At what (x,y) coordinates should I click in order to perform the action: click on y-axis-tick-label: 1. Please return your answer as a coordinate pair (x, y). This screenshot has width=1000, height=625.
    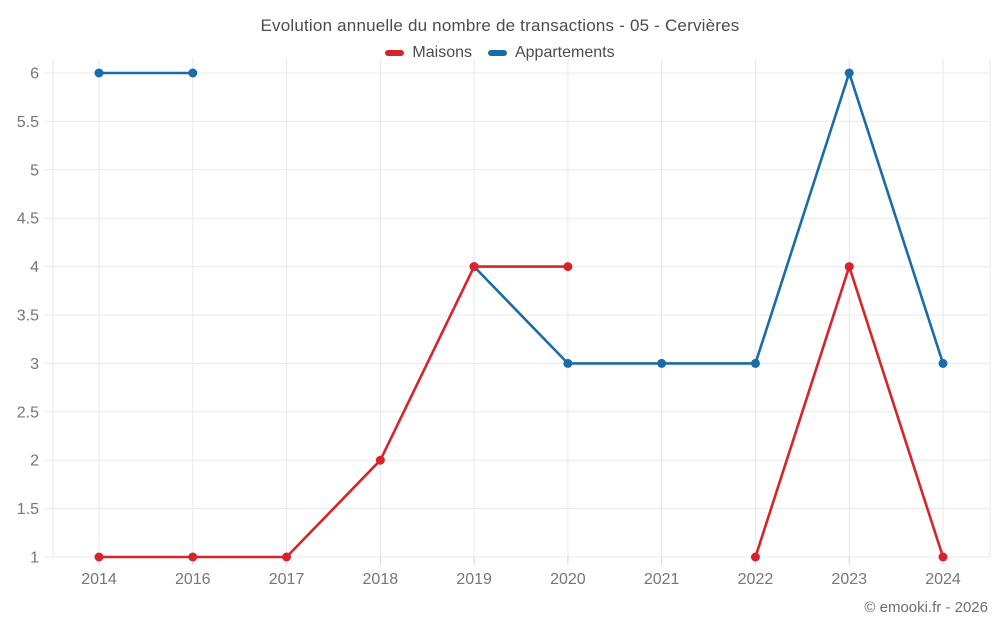
    Looking at the image, I should click on (34, 558).